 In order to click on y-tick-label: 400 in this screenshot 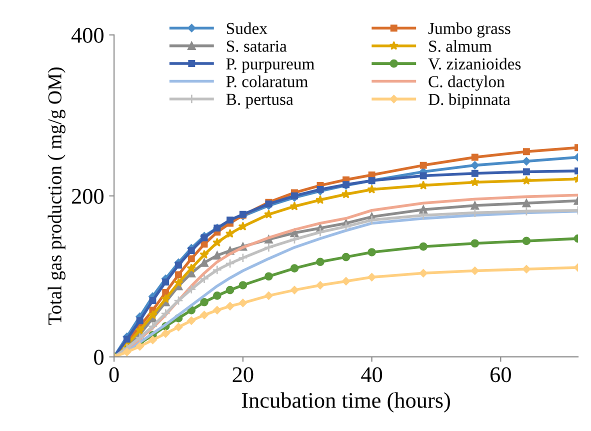, I will do `click(87, 35)`.